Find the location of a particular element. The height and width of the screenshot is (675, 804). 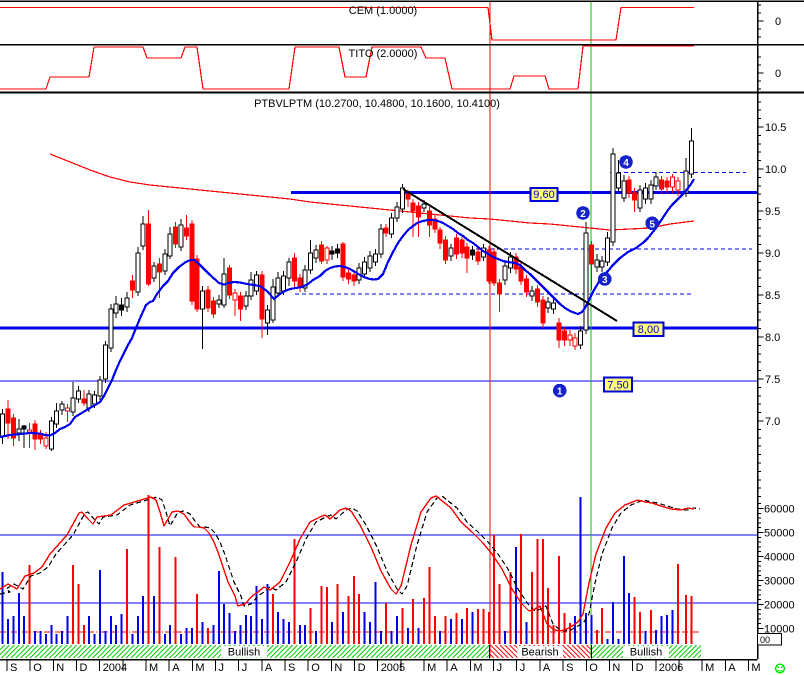

svg-text: 7.5 is located at coordinates (772, 380).